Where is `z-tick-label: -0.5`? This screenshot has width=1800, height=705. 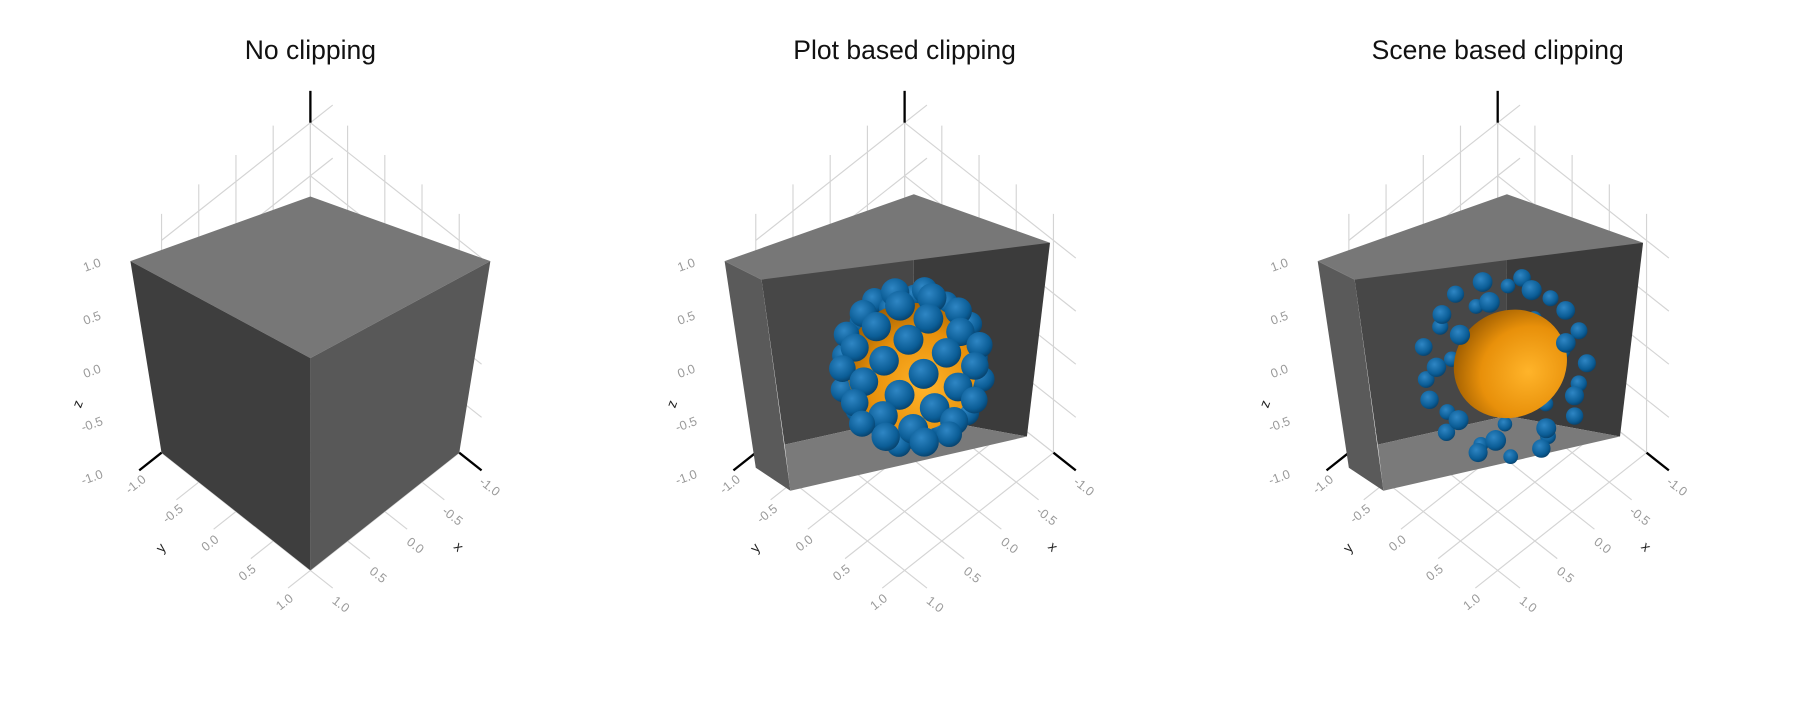
z-tick-label: -0.5 is located at coordinates (1279, 424).